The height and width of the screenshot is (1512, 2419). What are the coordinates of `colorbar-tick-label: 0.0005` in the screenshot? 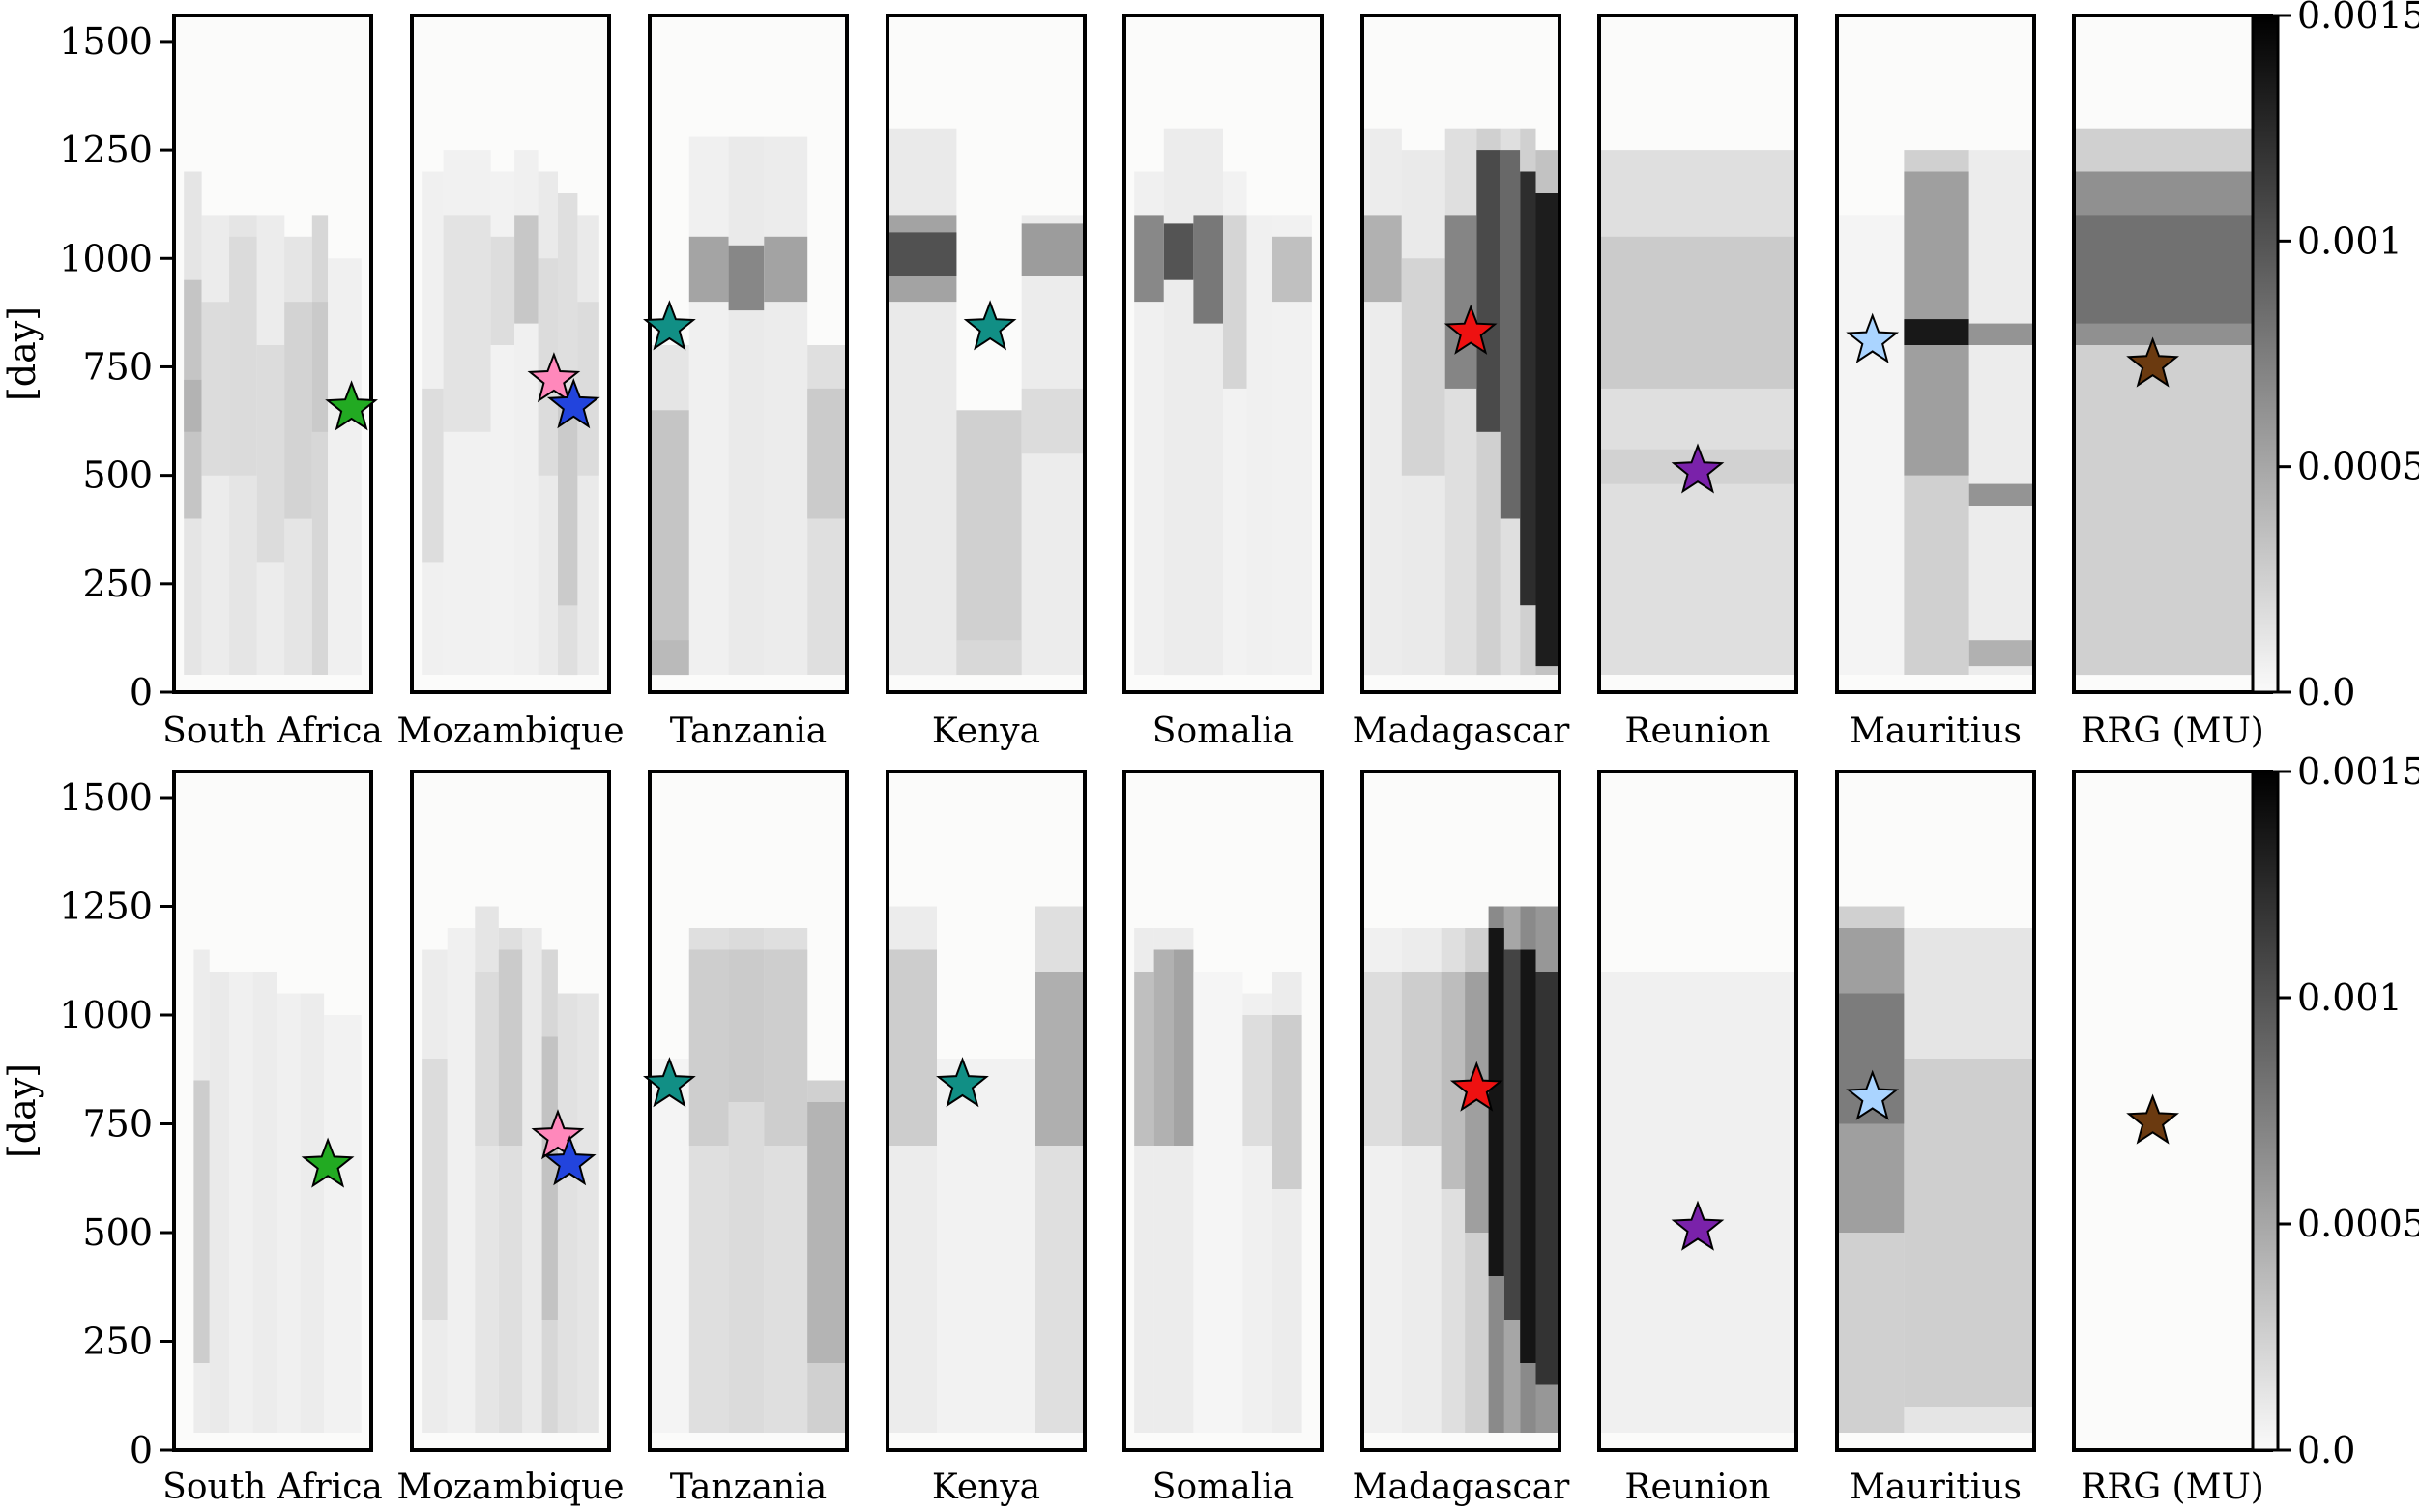 It's located at (2358, 467).